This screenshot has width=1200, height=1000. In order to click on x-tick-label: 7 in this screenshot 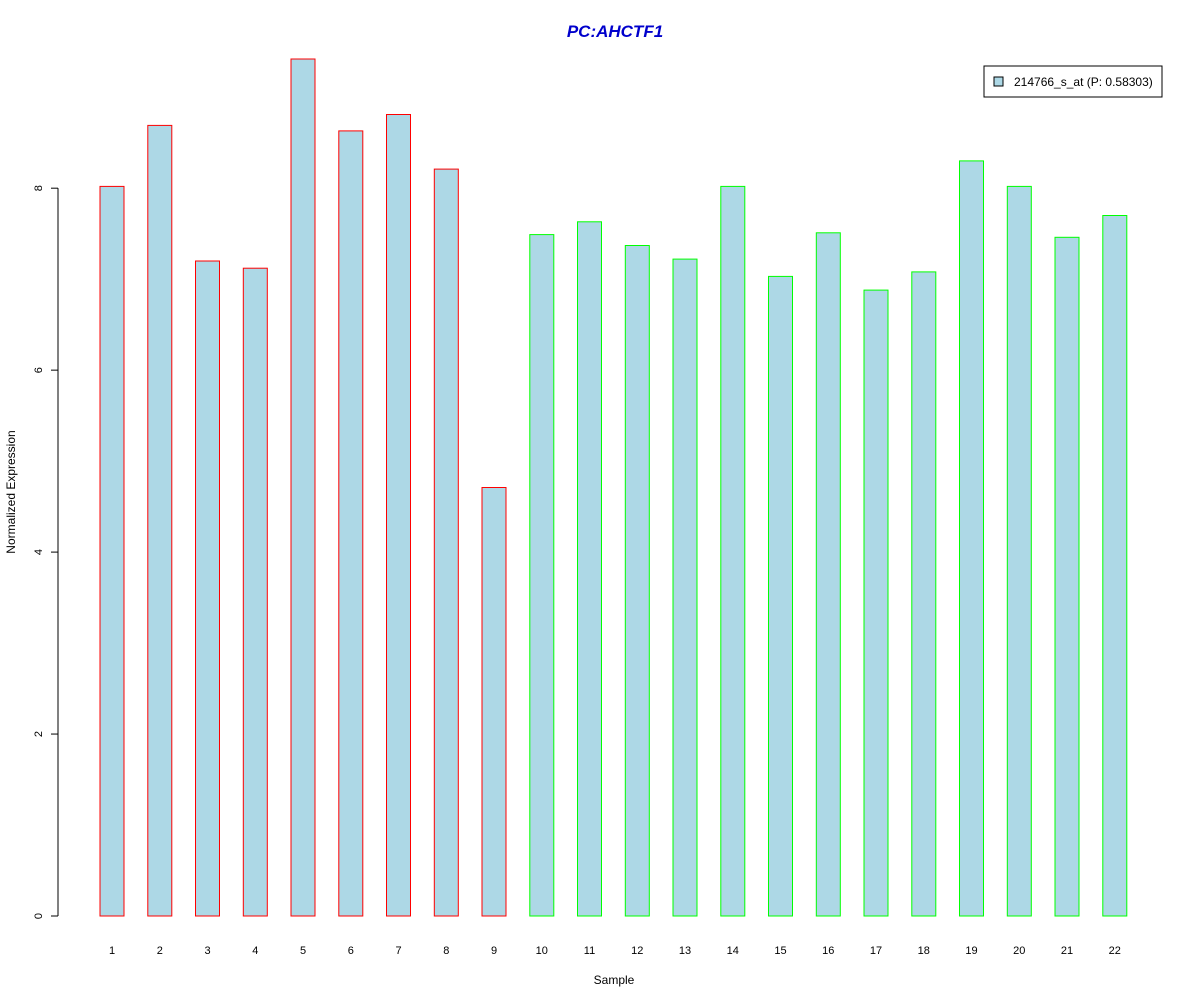, I will do `click(398, 951)`.